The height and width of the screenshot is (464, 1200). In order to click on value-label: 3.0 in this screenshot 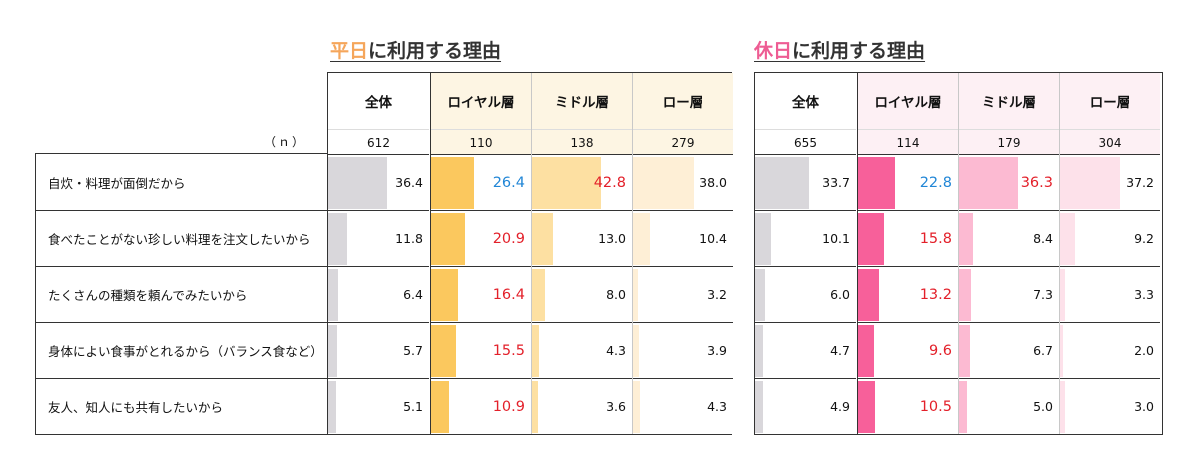, I will do `click(1144, 406)`.